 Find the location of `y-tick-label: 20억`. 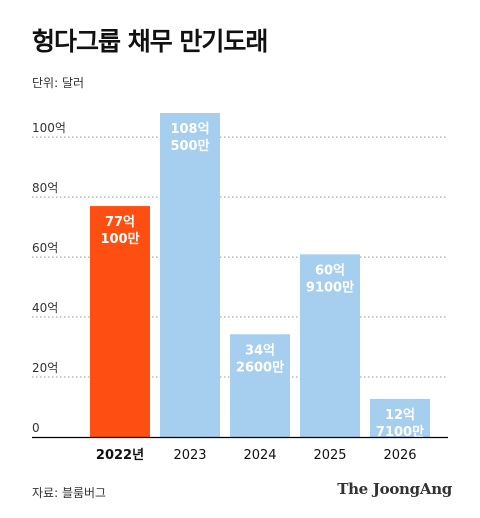

y-tick-label: 20억 is located at coordinates (45, 368).